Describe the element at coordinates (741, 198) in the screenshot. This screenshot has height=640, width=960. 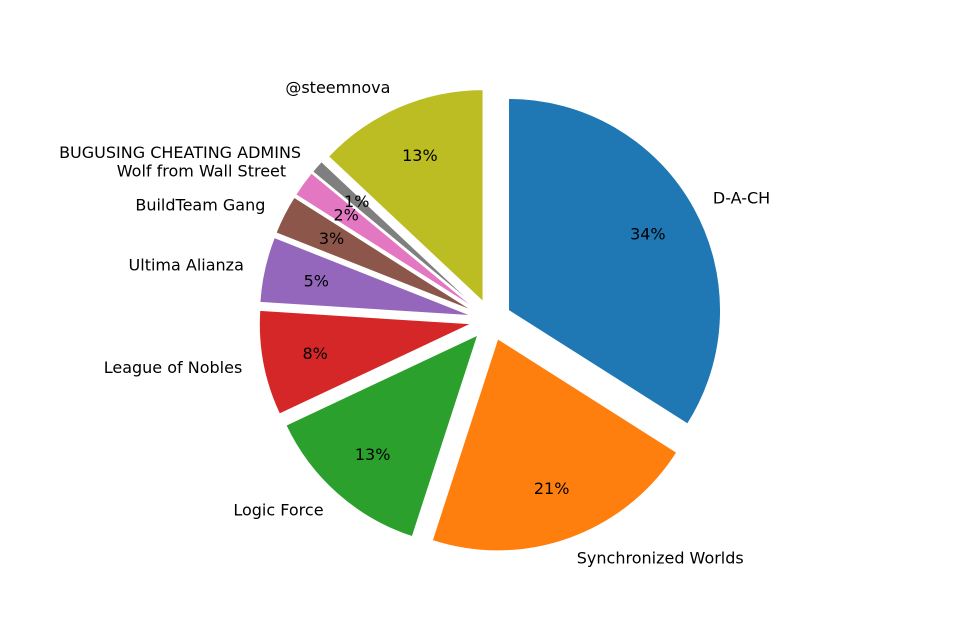
I see `pie-category-label-0: D-A-CH` at that location.